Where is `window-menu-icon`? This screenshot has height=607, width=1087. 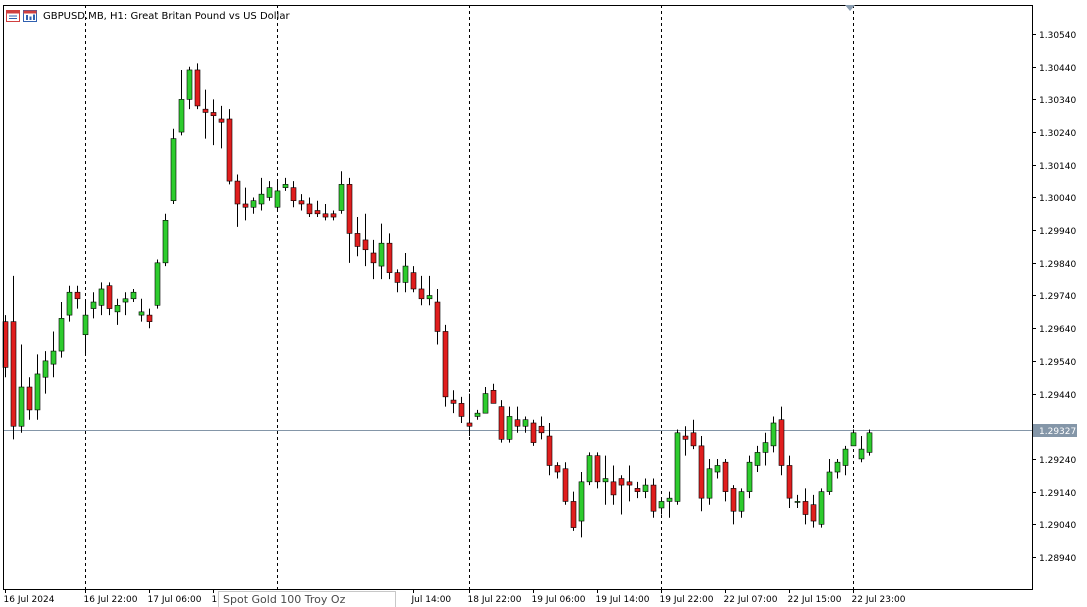 window-menu-icon is located at coordinates (13, 16).